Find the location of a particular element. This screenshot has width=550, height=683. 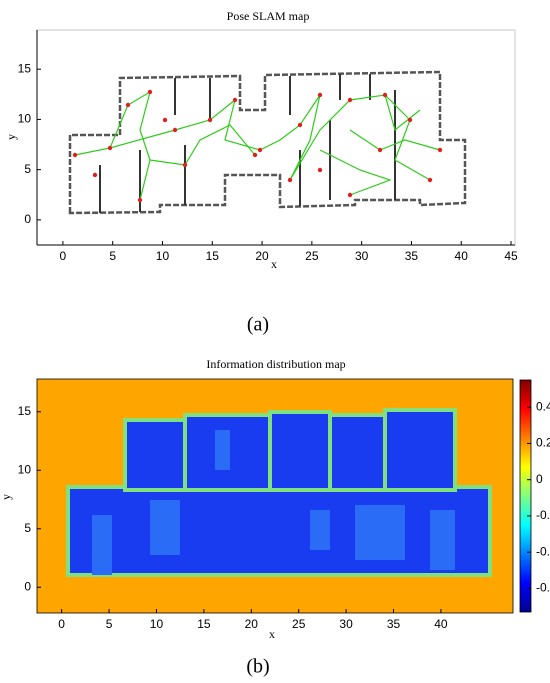

caption: (a) is located at coordinates (258, 325).